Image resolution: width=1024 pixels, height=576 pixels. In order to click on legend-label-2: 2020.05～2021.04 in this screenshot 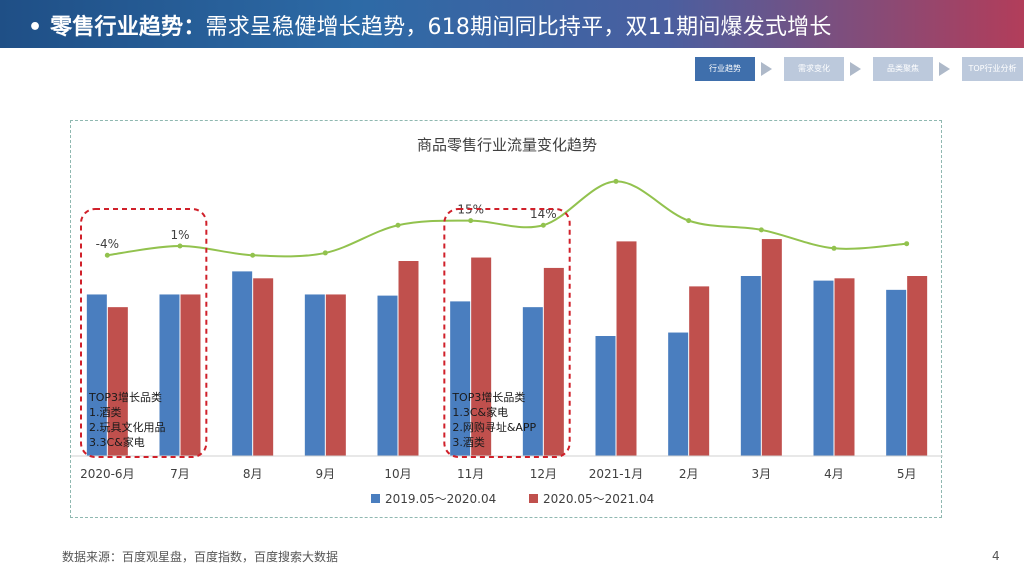, I will do `click(598, 499)`.